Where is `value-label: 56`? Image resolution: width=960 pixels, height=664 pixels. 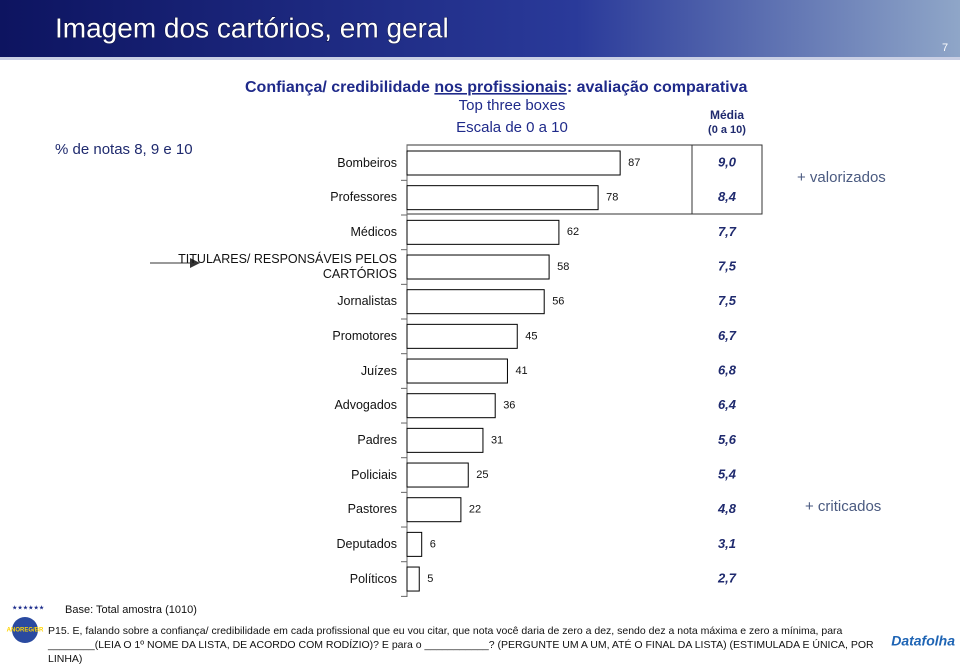
value-label: 56 is located at coordinates (558, 302).